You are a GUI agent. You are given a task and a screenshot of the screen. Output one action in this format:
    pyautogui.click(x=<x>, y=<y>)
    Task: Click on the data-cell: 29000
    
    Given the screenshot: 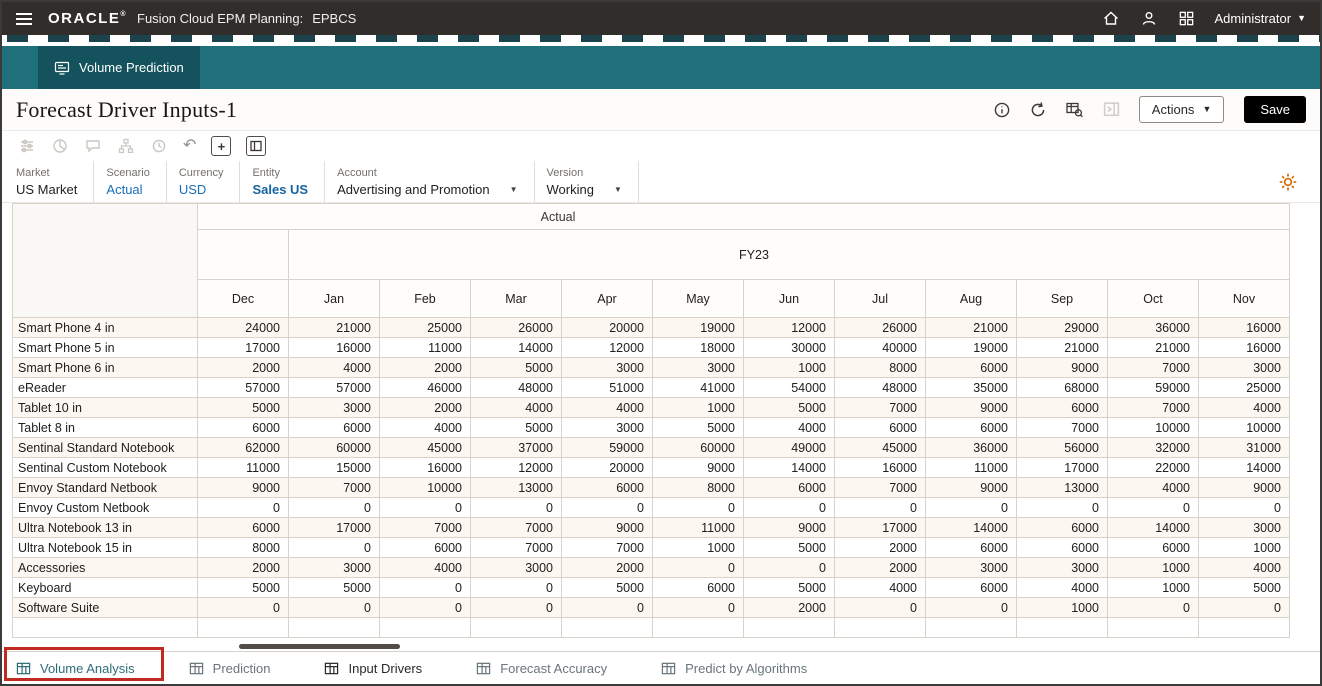 What is the action you would take?
    pyautogui.click(x=1062, y=327)
    